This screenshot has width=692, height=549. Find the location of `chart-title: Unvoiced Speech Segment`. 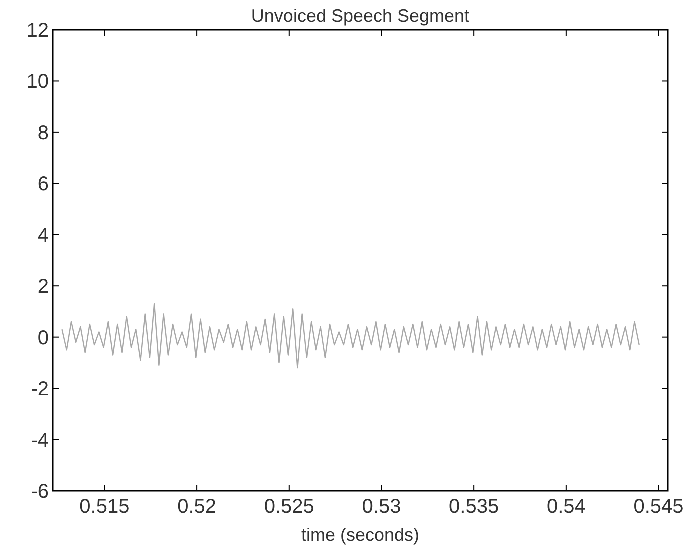

chart-title: Unvoiced Speech Segment is located at coordinates (360, 16).